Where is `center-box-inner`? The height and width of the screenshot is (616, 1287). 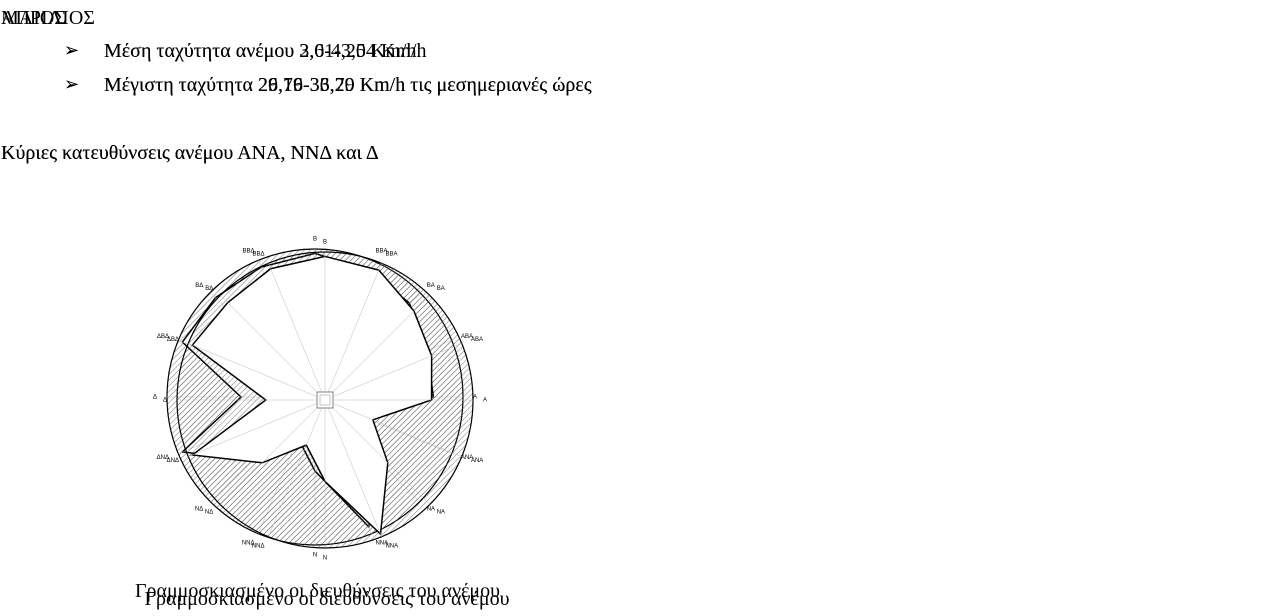 center-box-inner is located at coordinates (325, 400).